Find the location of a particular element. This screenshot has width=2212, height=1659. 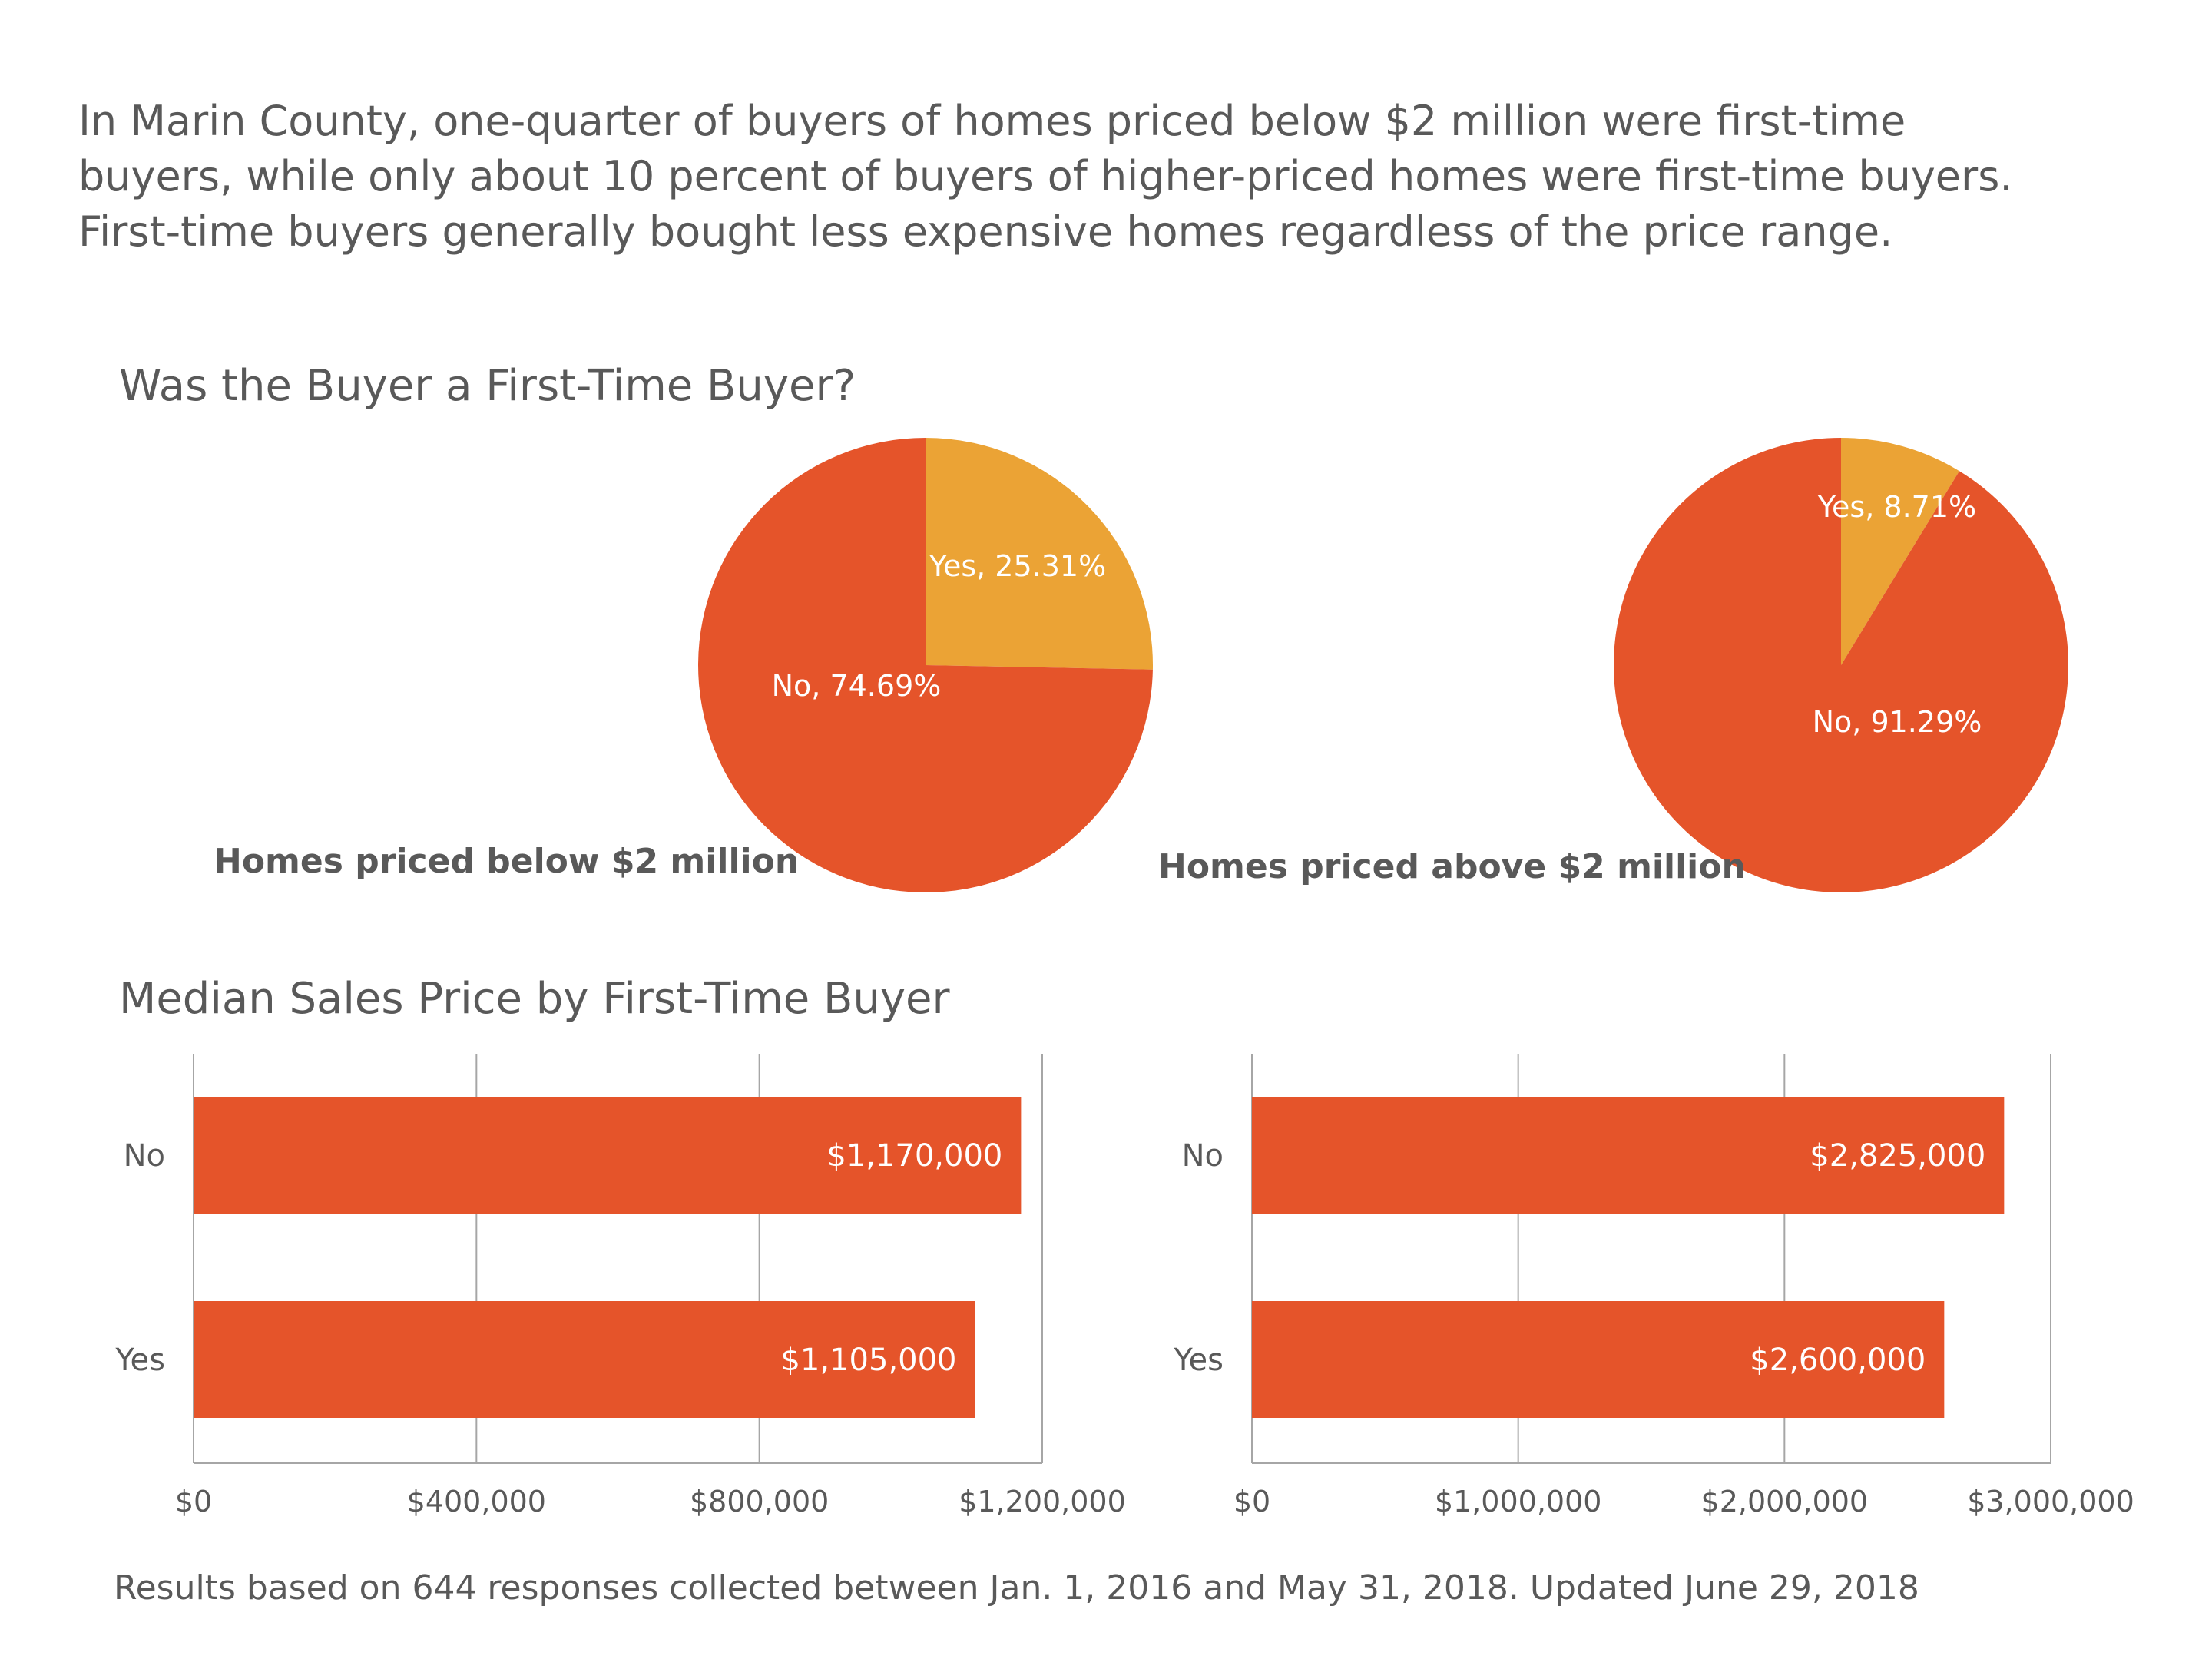

pie-caption: Homes priced above $2 million is located at coordinates (1452, 866).